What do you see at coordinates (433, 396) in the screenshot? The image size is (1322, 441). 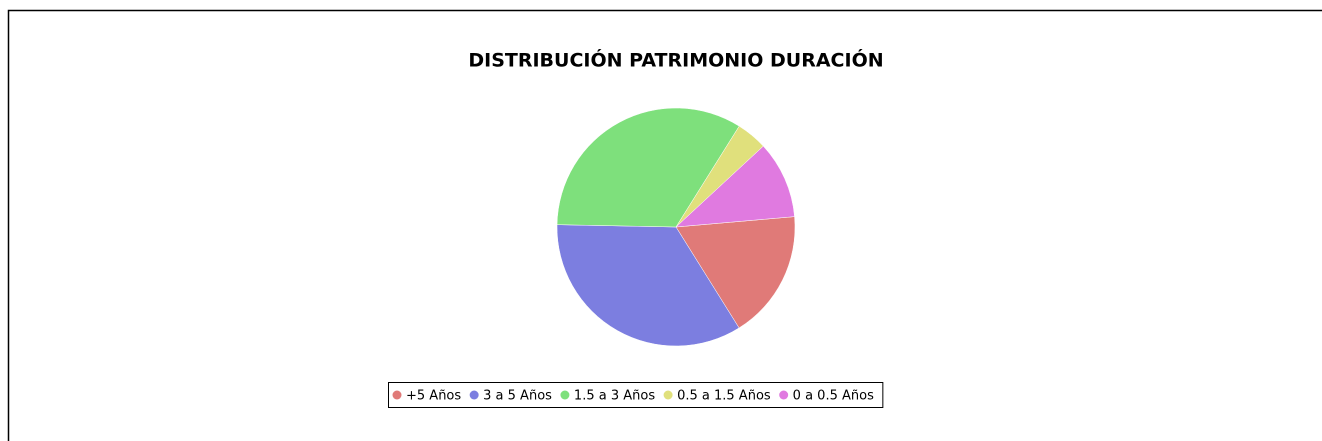 I see `legend-label: +5 Años` at bounding box center [433, 396].